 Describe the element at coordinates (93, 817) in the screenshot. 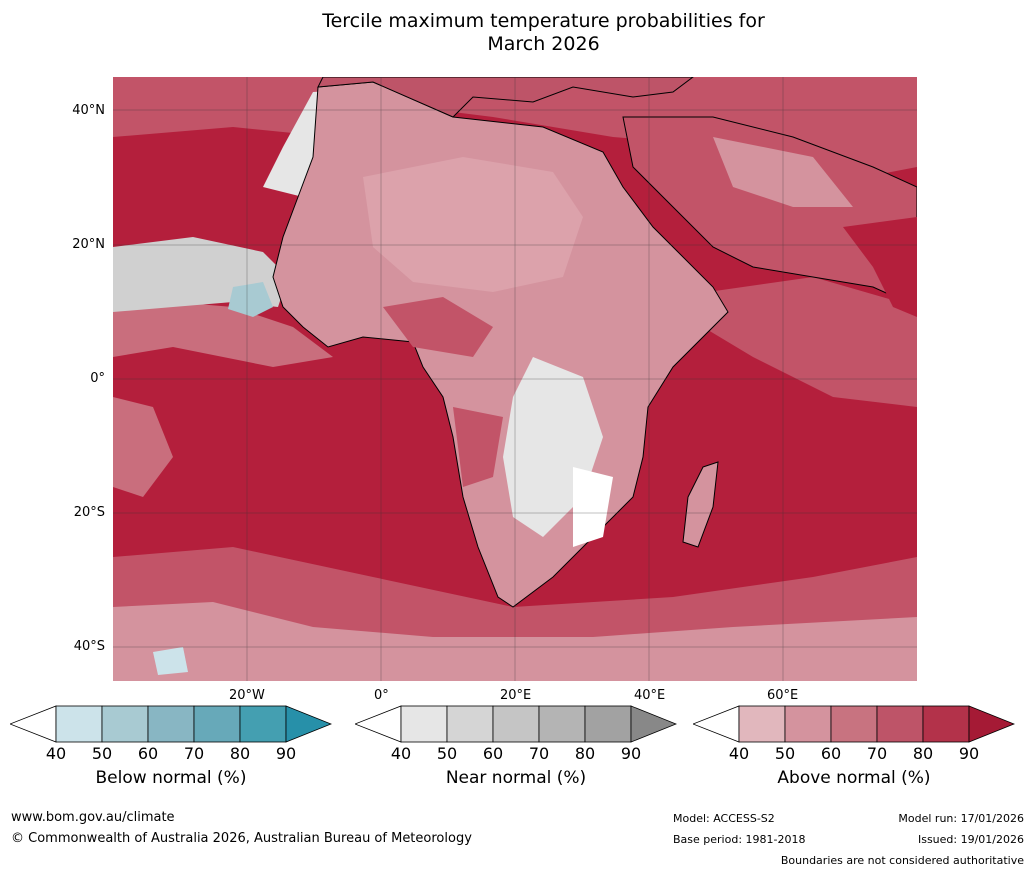

I see `footer-website: www.bom.gov.au/climate` at that location.